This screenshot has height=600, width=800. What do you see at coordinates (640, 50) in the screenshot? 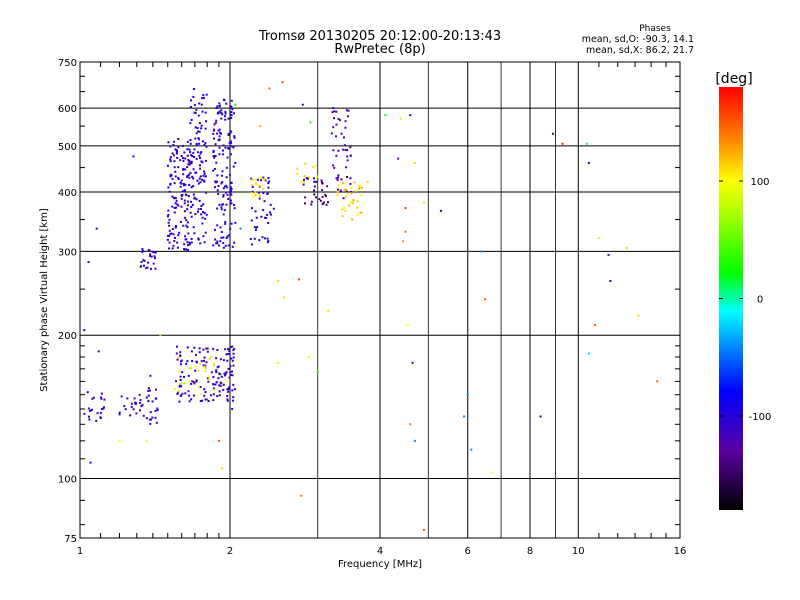
I see `stats-x-mode: mean, sd,X: 86.2, 21.7` at bounding box center [640, 50].